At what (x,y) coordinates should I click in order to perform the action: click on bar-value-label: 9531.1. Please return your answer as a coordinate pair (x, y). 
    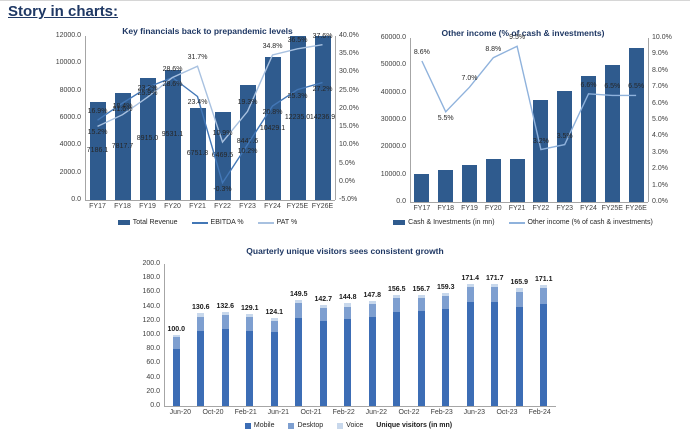
    Looking at the image, I should click on (172, 134).